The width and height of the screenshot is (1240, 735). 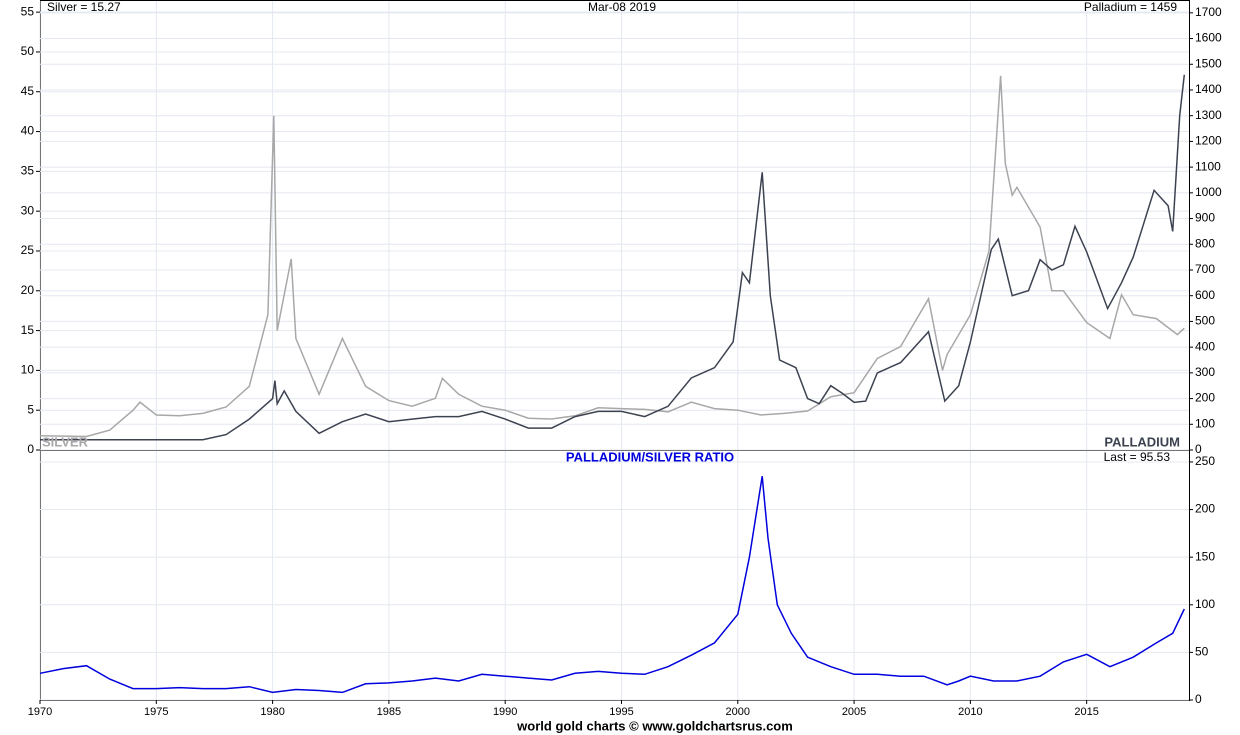 I want to click on annotation: Palladium = 1459, so click(x=1130, y=7).